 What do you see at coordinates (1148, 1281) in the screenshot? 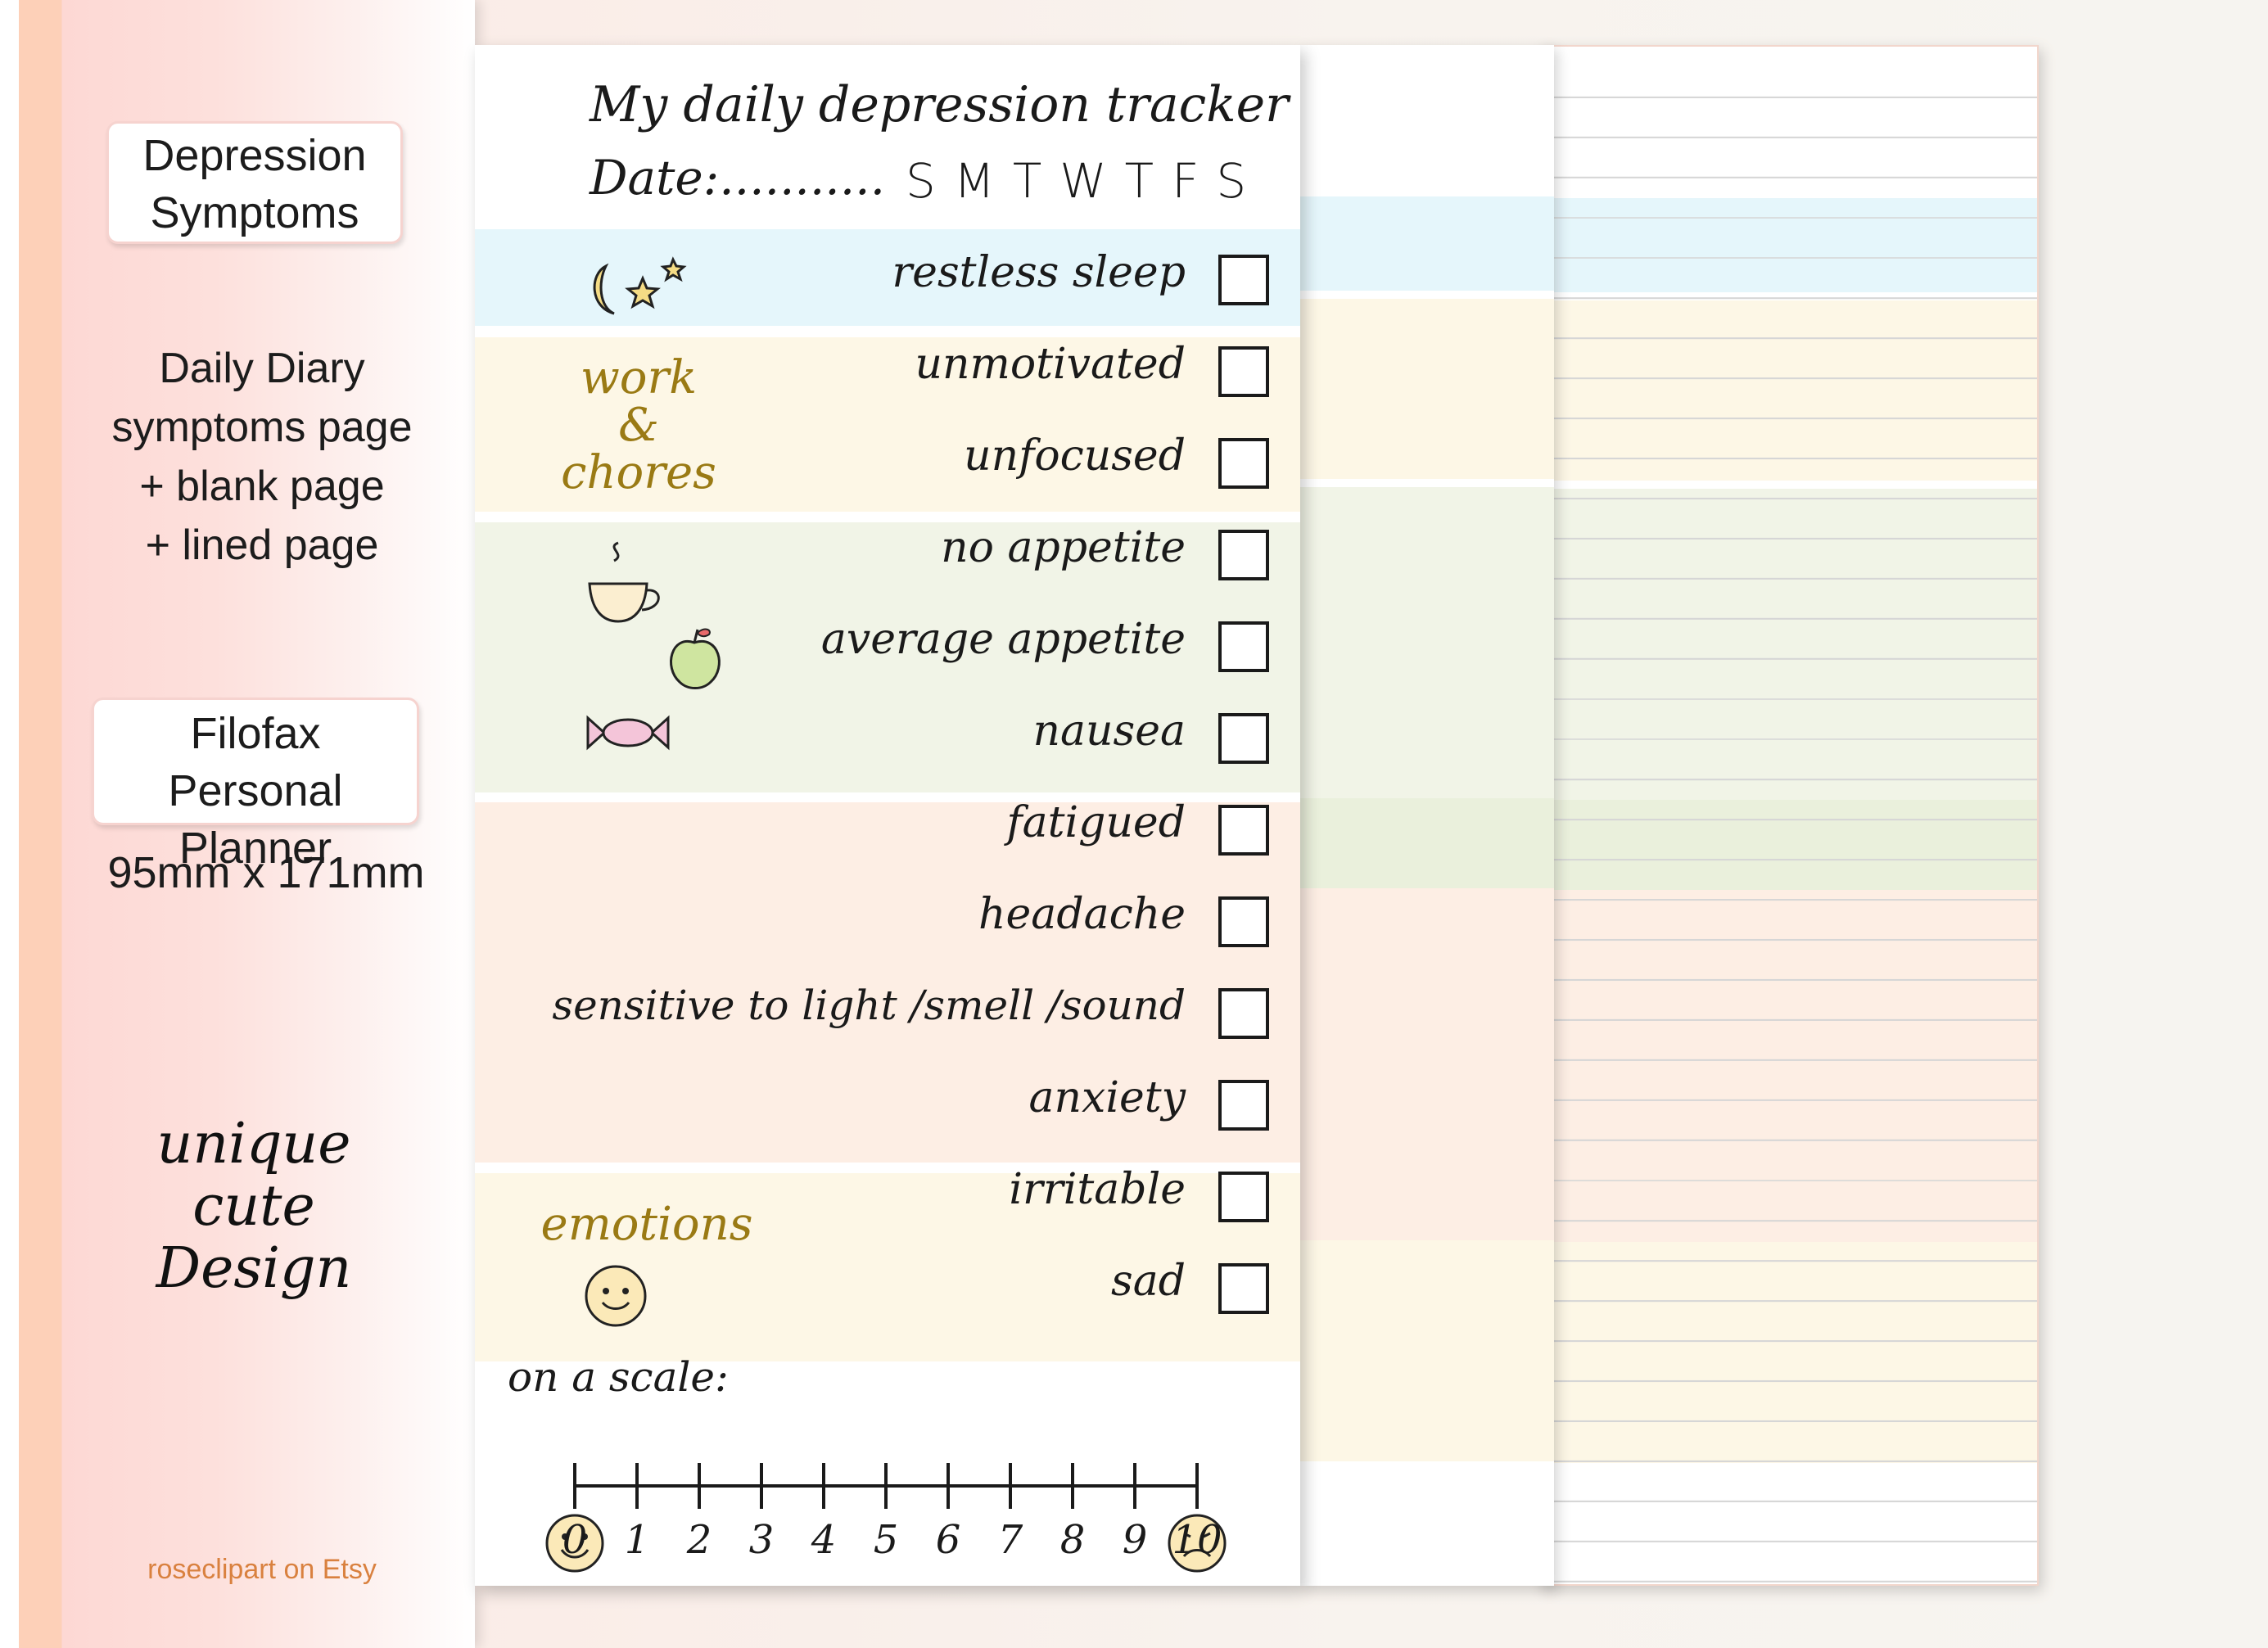
I see `item-sad: sad` at bounding box center [1148, 1281].